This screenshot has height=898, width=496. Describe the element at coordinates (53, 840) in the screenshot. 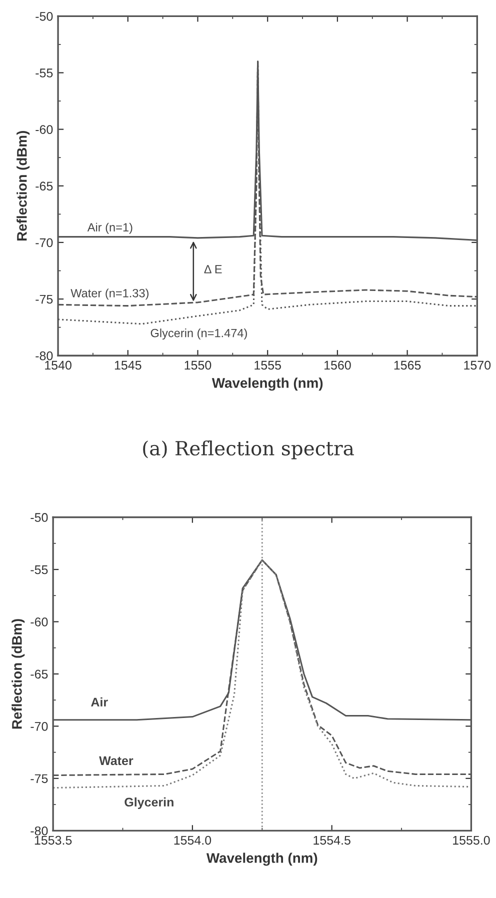

I see `x-tick-label: 1553.5` at that location.